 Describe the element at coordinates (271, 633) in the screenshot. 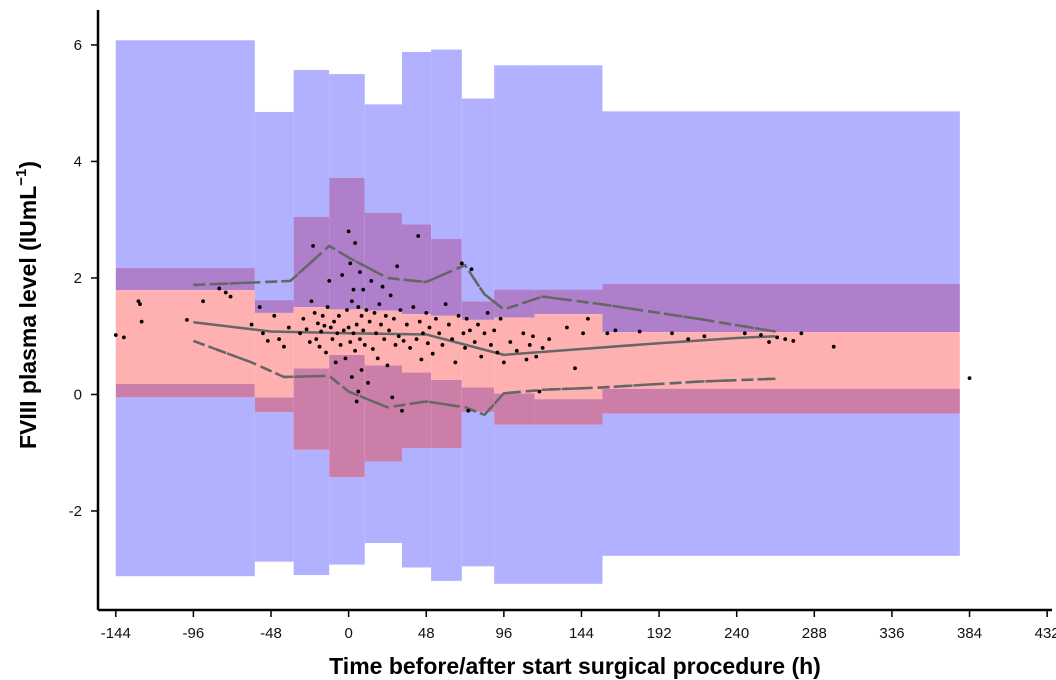

I see `x-tick-label: -48` at that location.